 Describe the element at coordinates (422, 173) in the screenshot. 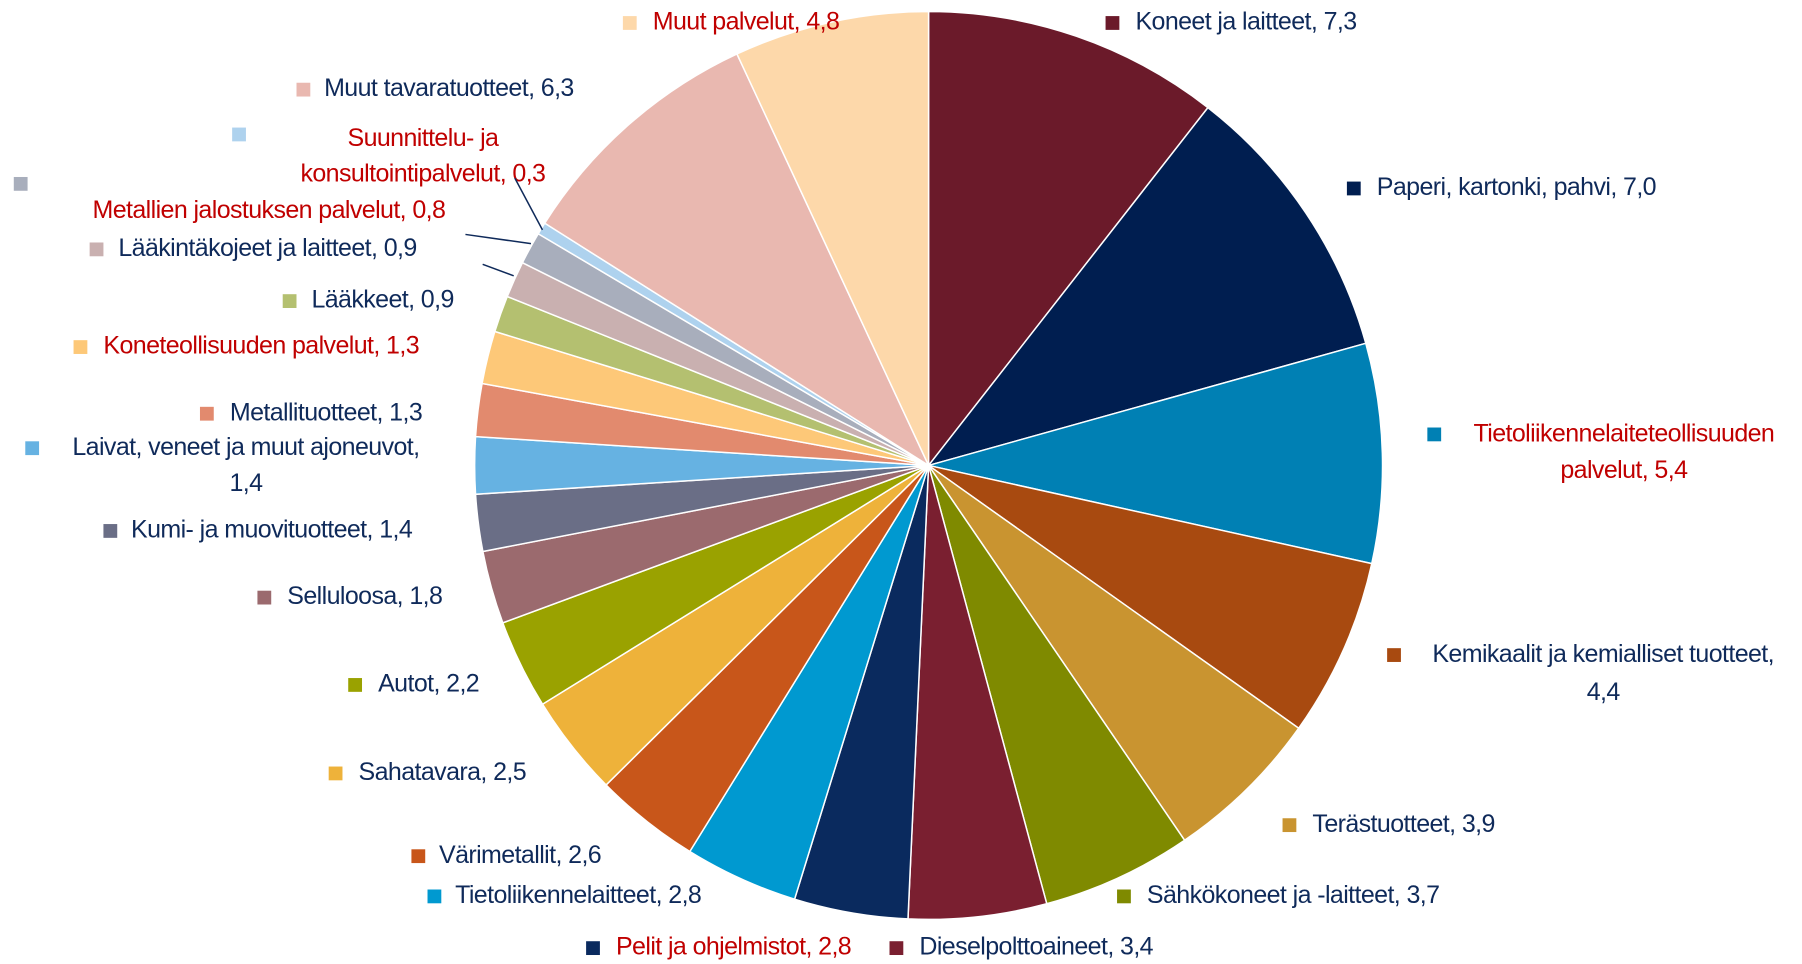

I see `label-line: konsultointipalvelut, 0,3` at that location.